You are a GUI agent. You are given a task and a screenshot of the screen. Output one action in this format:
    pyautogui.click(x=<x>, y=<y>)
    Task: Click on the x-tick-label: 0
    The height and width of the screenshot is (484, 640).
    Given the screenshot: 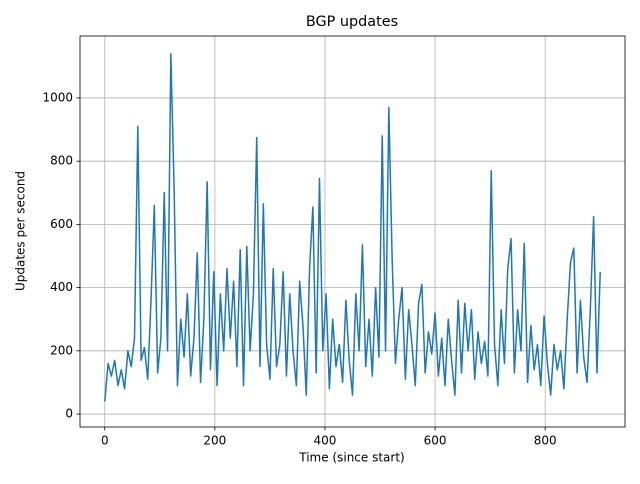 What is the action you would take?
    pyautogui.click(x=105, y=441)
    